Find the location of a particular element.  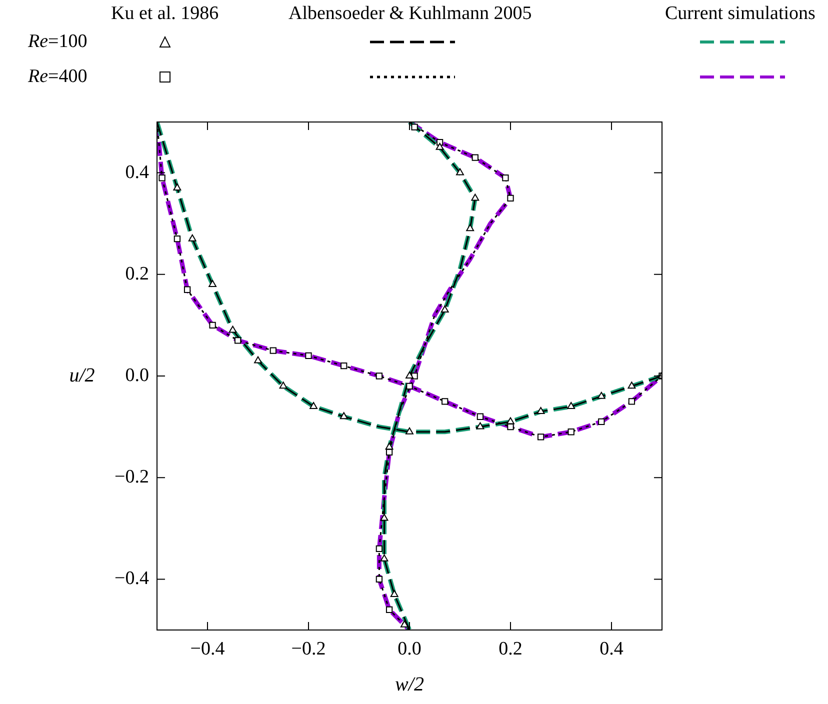

x-tick-label: 0.4 is located at coordinates (612, 649).